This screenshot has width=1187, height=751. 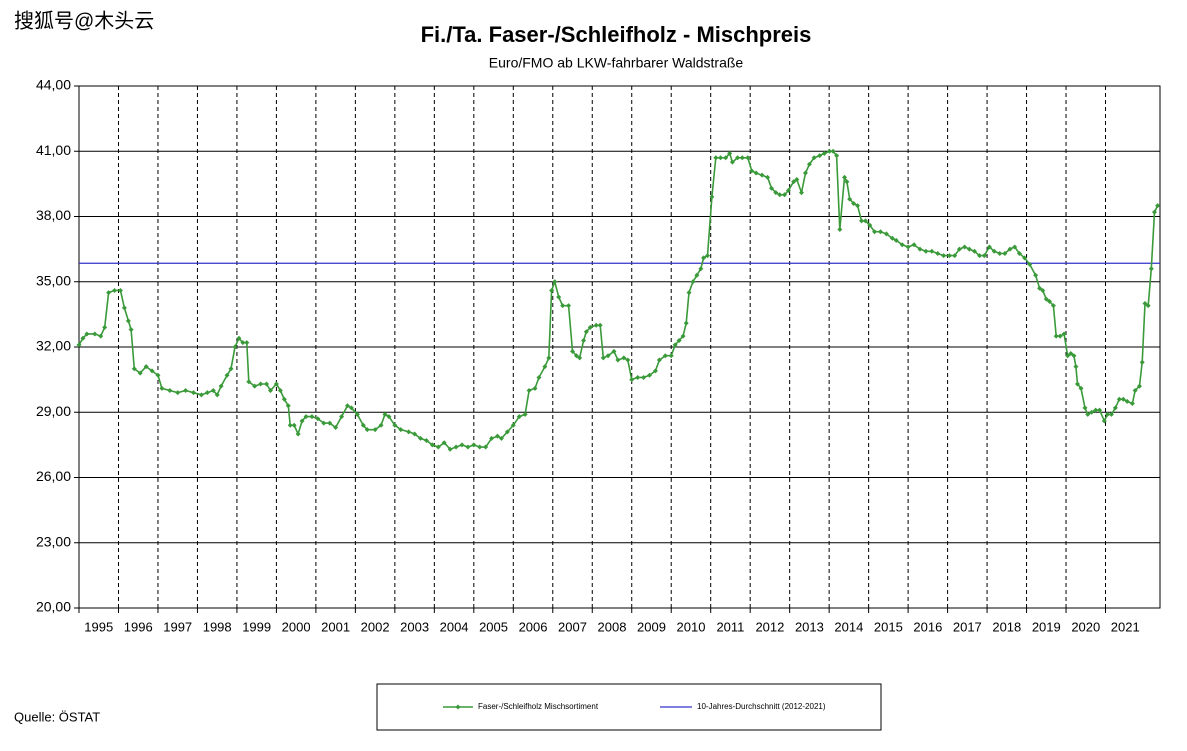 I want to click on x-tick-label: 1997, so click(x=177, y=626).